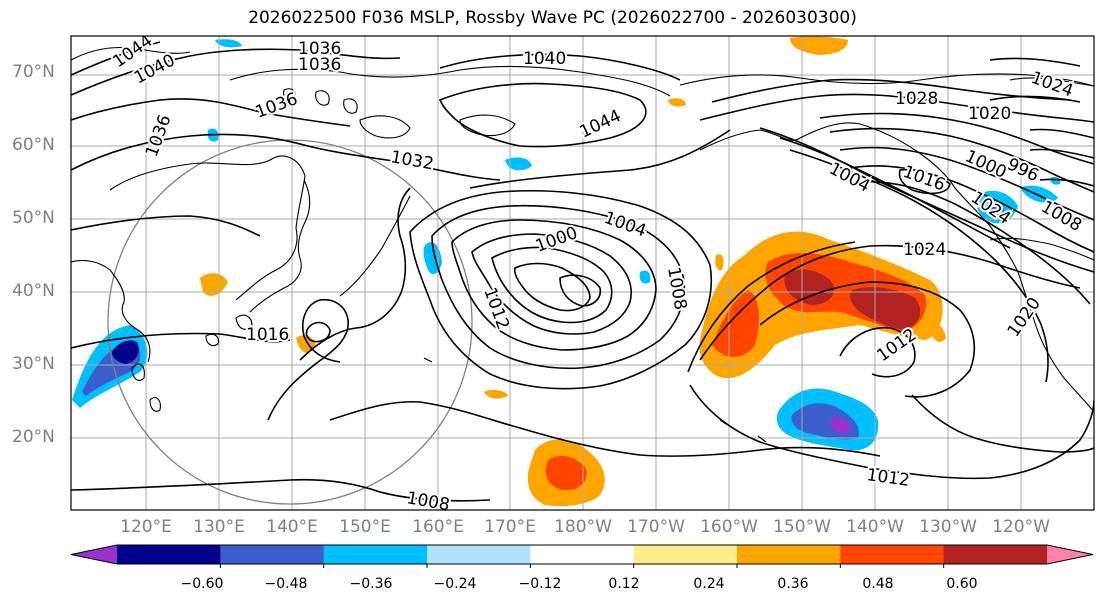 This screenshot has height=604, width=1105. What do you see at coordinates (94, 554) in the screenshot?
I see `colorbar-extension-low` at bounding box center [94, 554].